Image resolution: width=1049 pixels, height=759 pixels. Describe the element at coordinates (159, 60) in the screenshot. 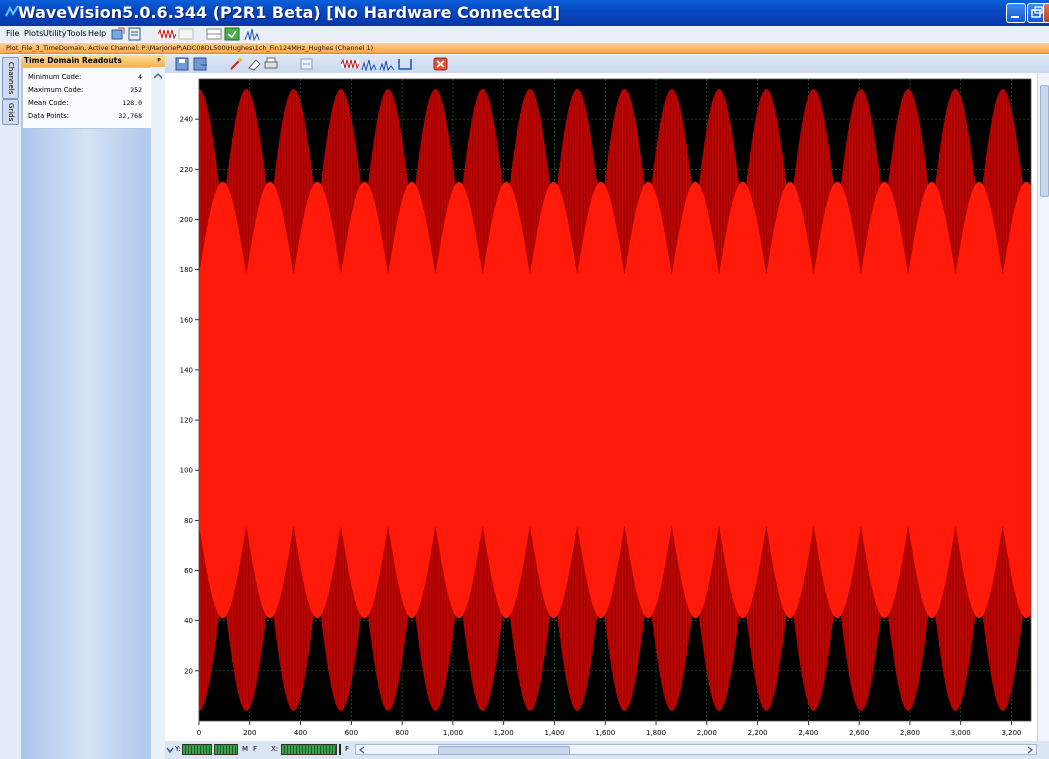

I see `pin-icon: ᵖ` at that location.